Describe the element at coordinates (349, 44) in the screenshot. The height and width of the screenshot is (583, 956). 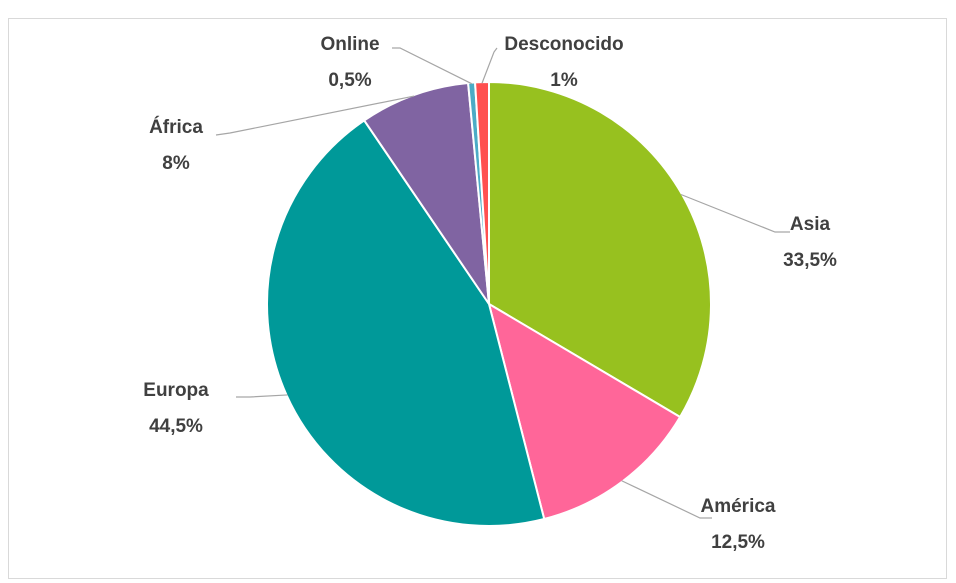
I see `slice-label: Online` at that location.